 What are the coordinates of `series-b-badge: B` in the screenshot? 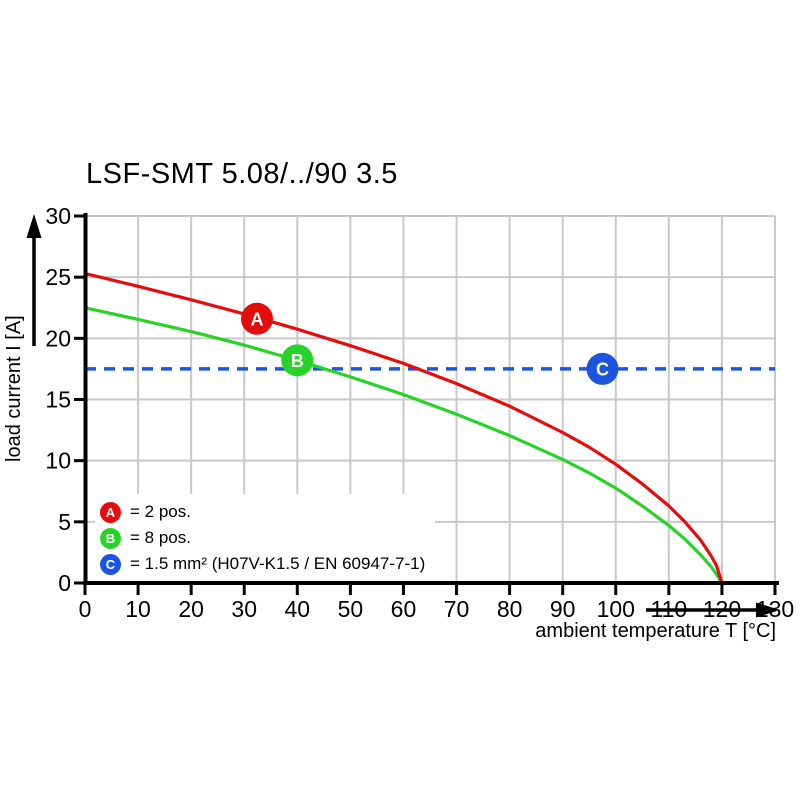 It's located at (110, 538).